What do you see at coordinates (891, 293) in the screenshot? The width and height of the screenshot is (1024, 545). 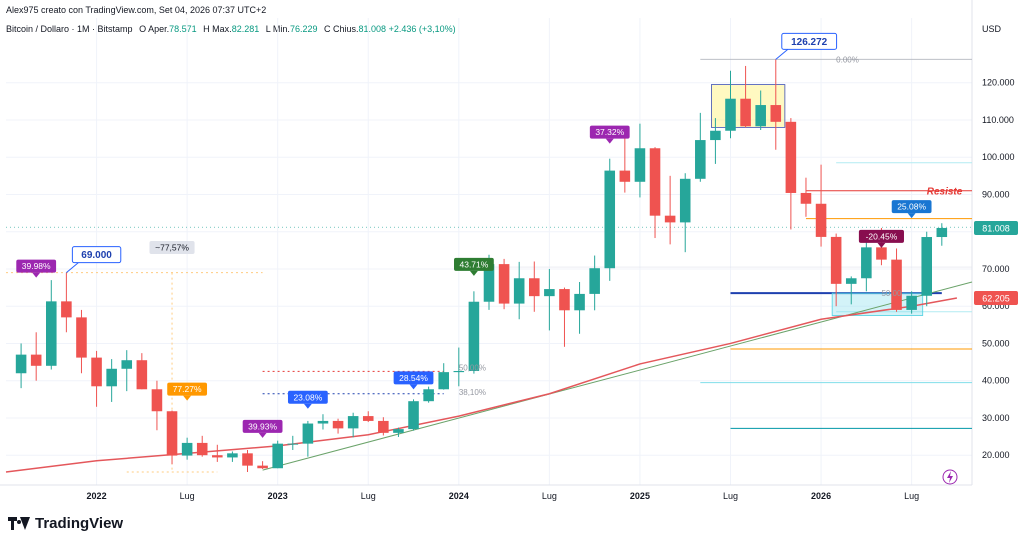 I see `fib-level-label: 50,00` at bounding box center [891, 293].